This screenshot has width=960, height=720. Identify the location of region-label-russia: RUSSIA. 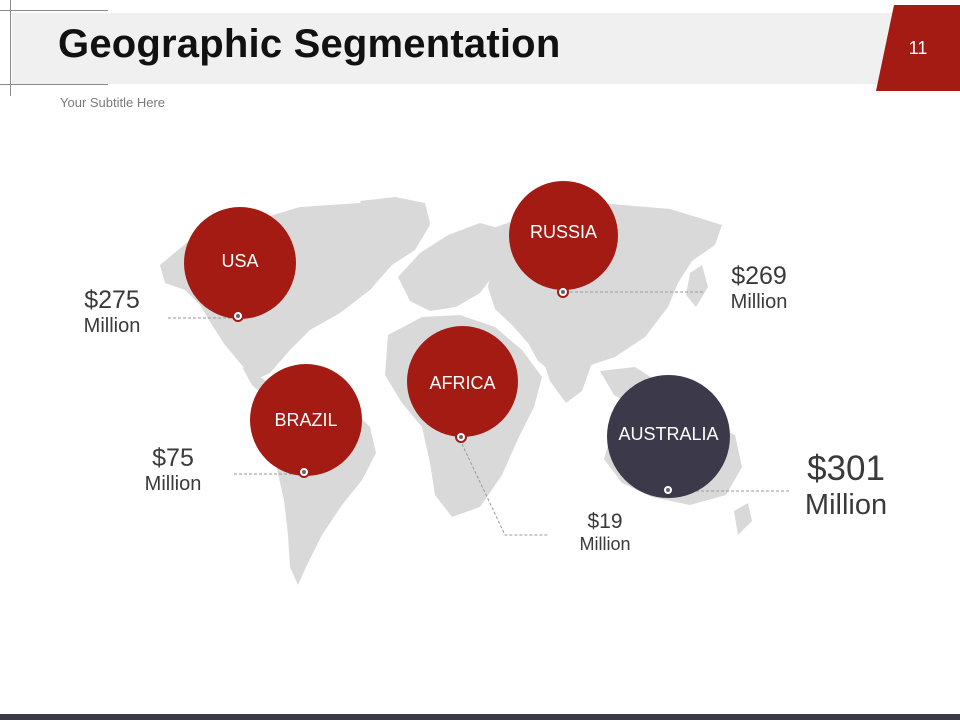
(563, 232).